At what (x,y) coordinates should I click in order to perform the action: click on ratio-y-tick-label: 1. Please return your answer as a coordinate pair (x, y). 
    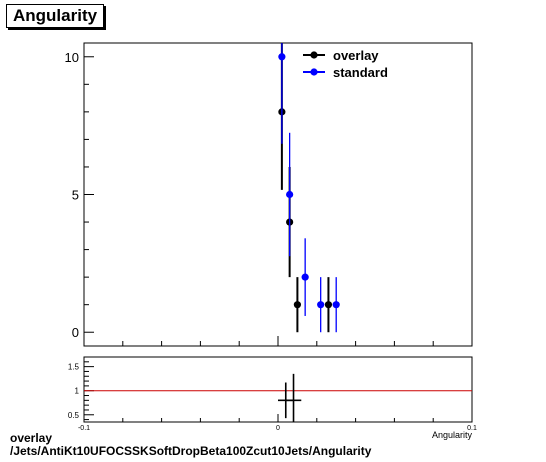
    Looking at the image, I should click on (77, 391).